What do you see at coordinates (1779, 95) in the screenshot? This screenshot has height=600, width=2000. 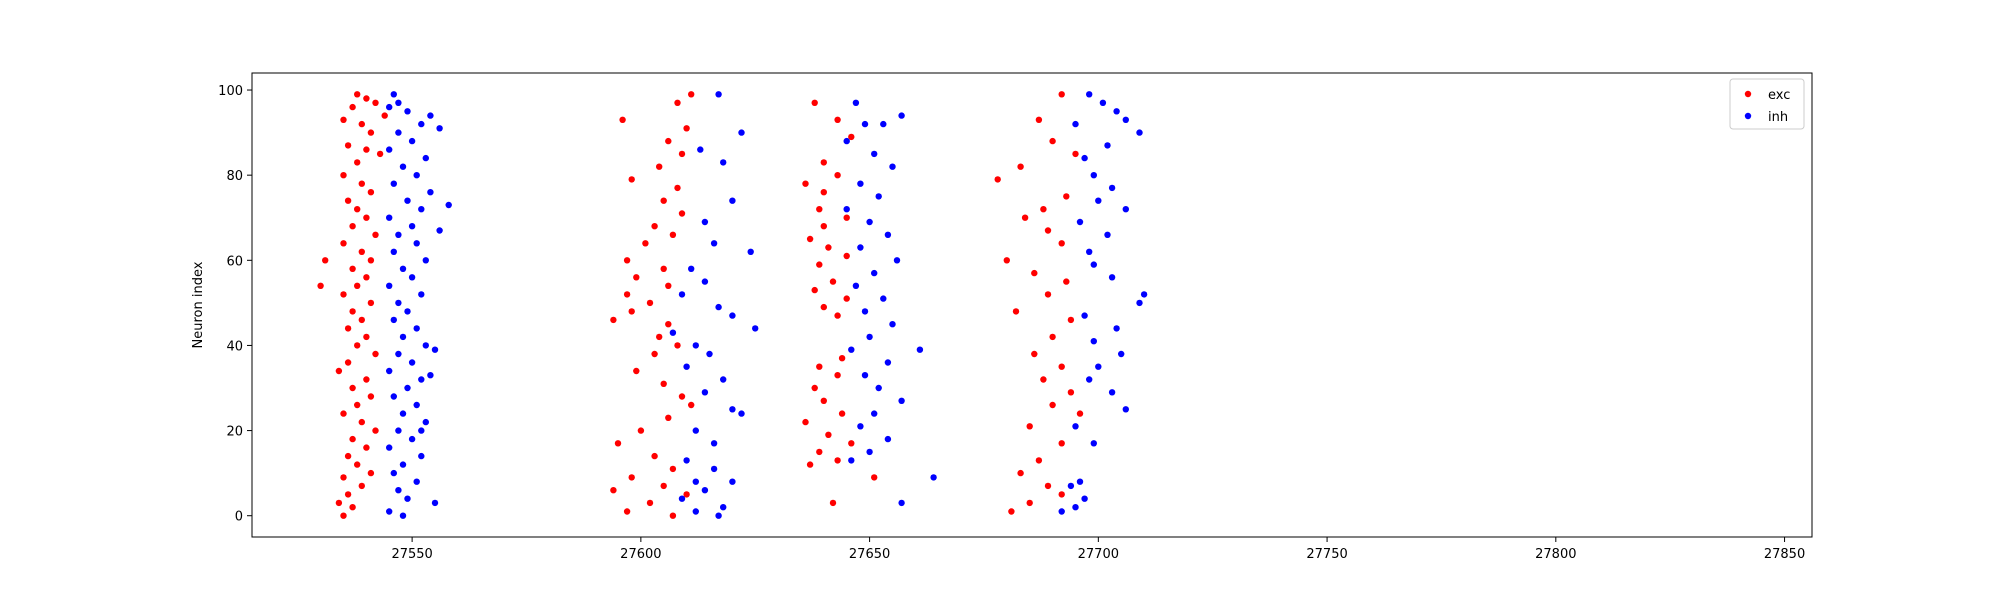 I see `legend-label-exc: exc` at bounding box center [1779, 95].